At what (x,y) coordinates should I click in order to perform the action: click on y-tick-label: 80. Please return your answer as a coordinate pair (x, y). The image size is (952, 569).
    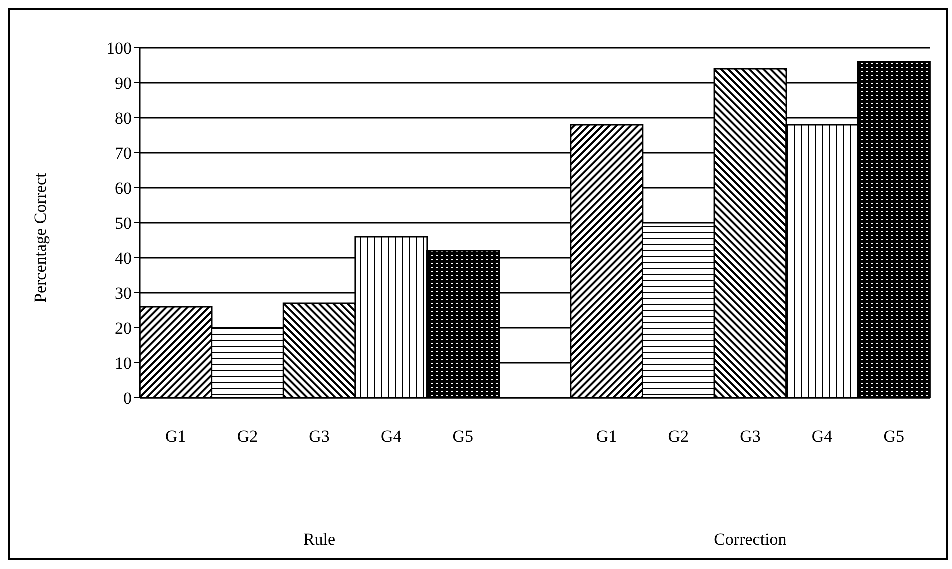
    Looking at the image, I should click on (123, 118).